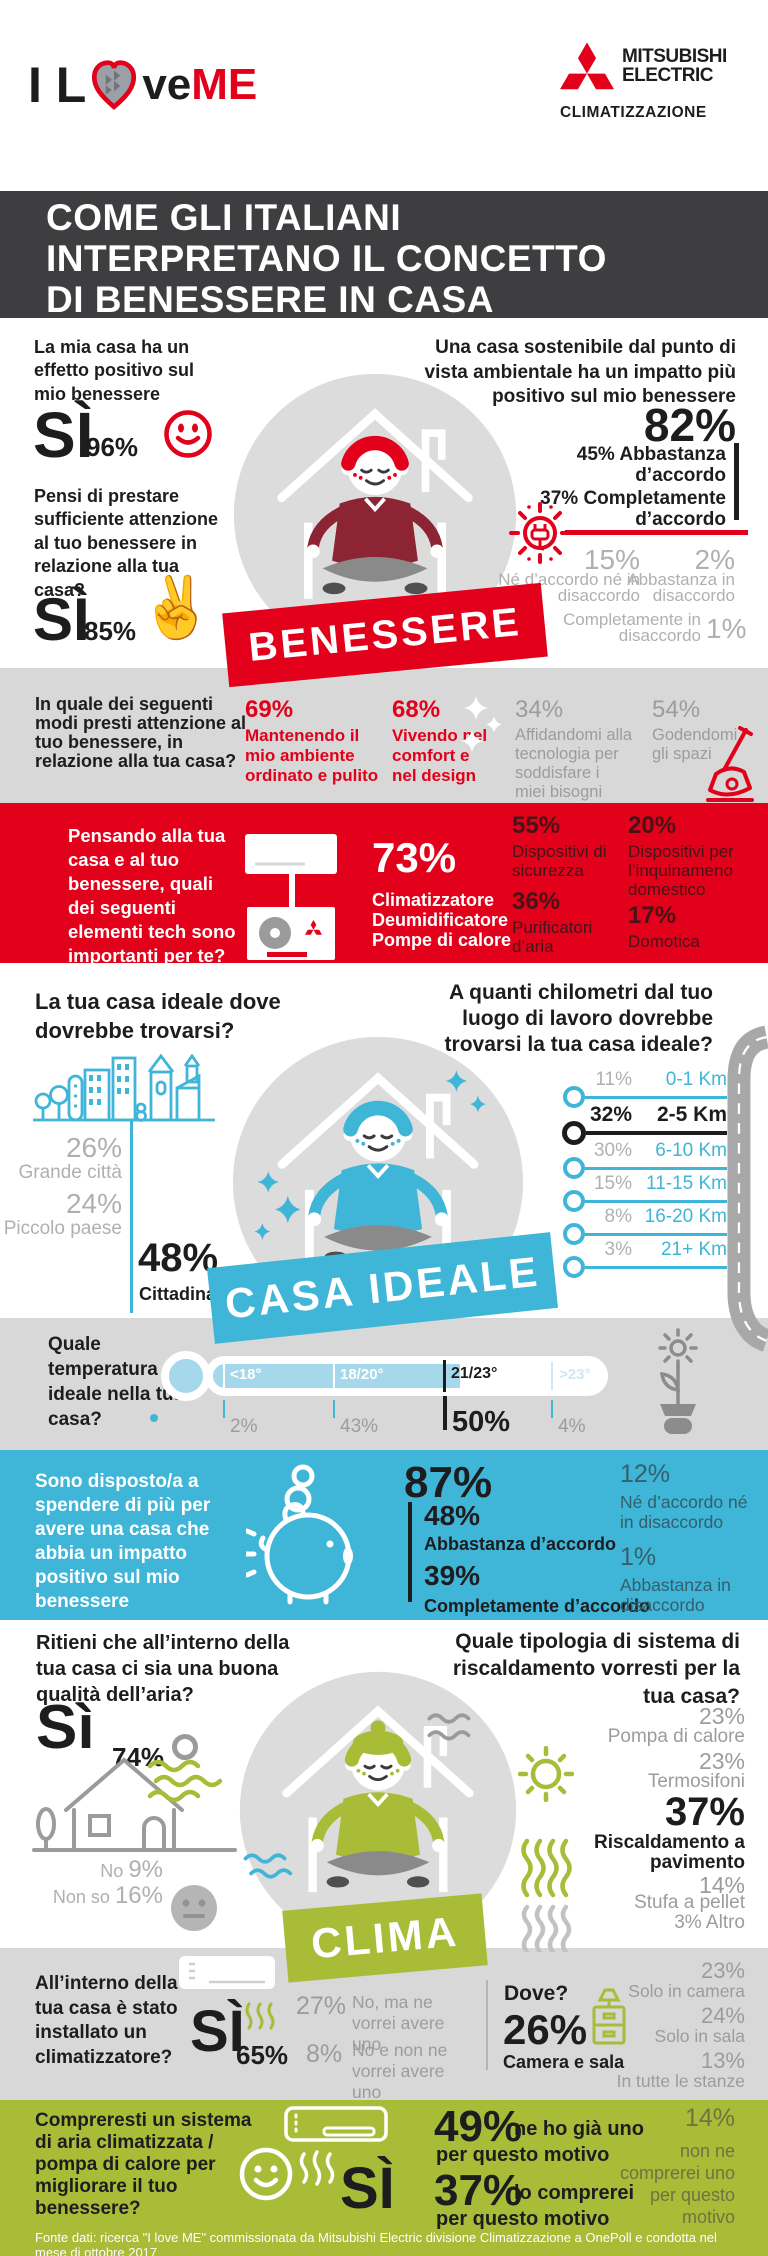 The height and width of the screenshot is (2256, 768). I want to click on heating-3-pct: 37%, so click(704, 1812).